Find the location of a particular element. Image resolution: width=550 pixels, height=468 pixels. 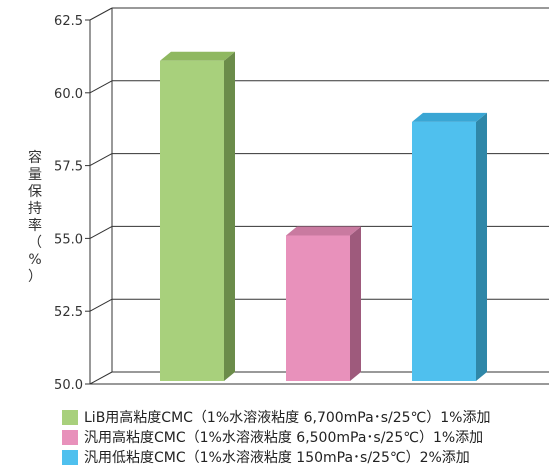

y-tick-labels: 50.0 52.5 55.0 57.5 60.0 62.5 is located at coordinates (68, 203).